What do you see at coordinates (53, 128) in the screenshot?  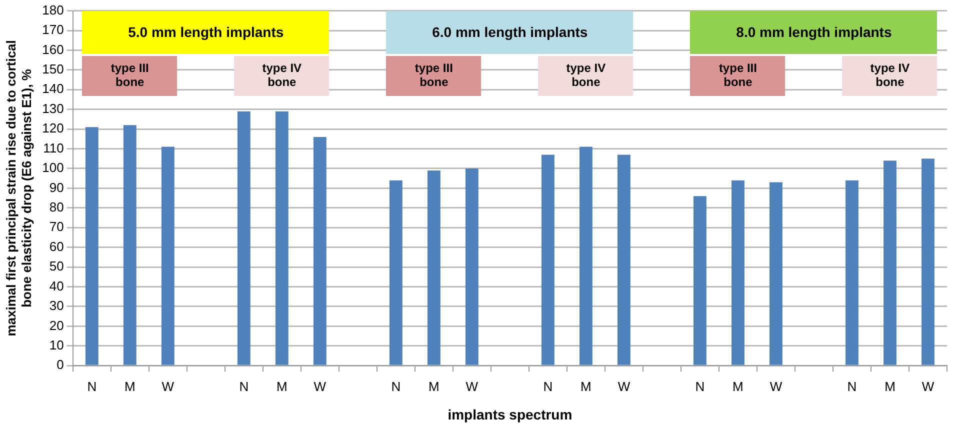 I see `y-tick-label: 120` at bounding box center [53, 128].